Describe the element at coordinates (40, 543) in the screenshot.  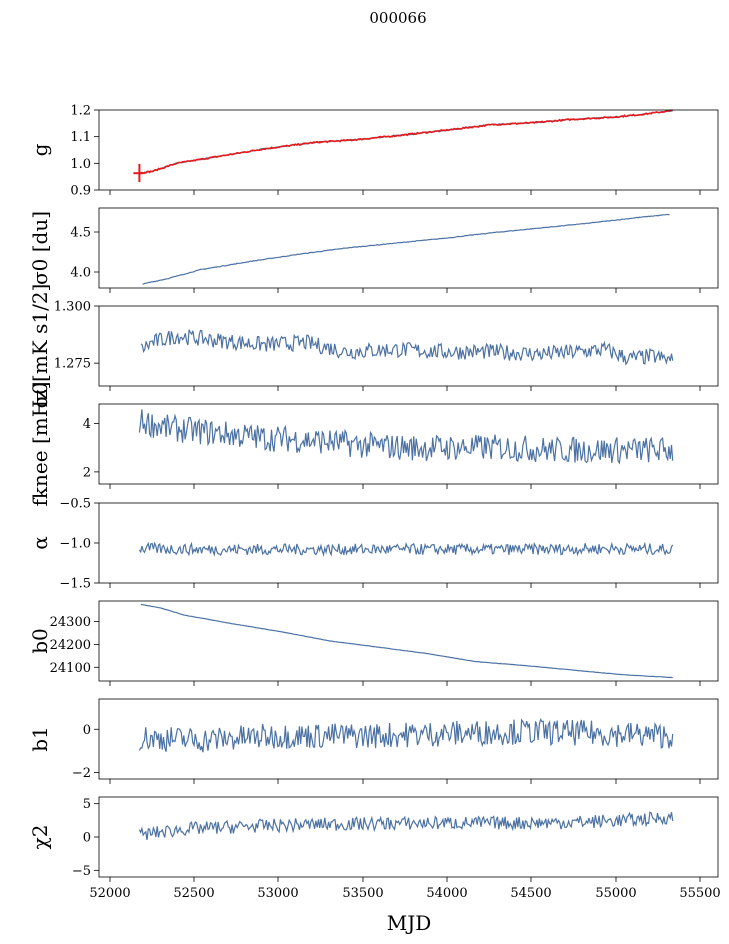
I see `y-axis-label: α` at that location.